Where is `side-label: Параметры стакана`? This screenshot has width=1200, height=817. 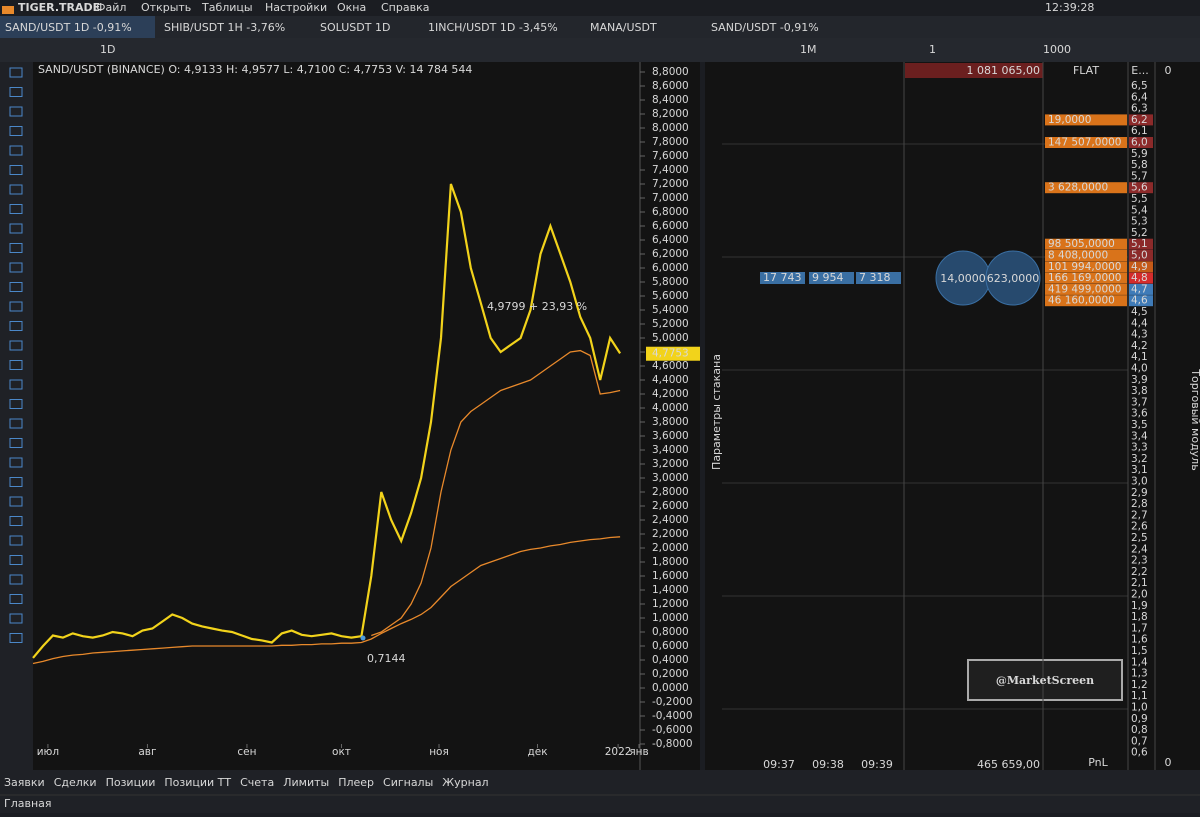
side-label: Параметры стакана is located at coordinates (716, 412).